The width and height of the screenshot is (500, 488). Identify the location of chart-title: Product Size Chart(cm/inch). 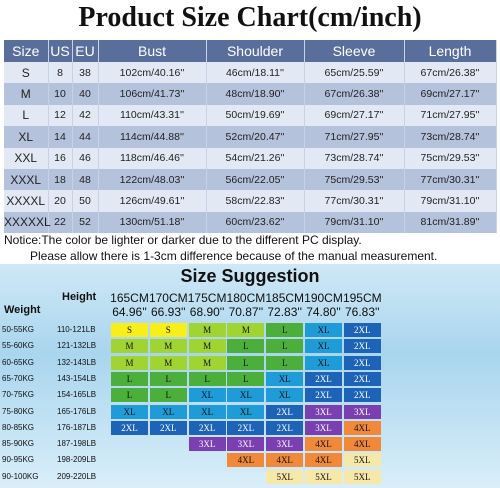
(250, 17).